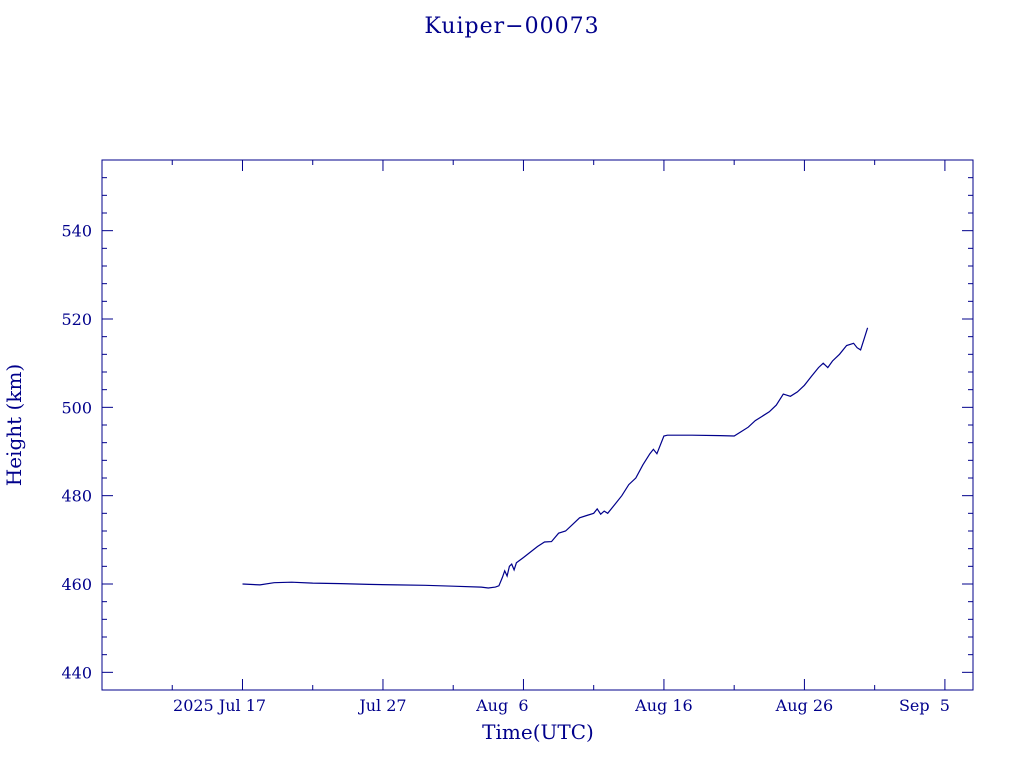  I want to click on y-axis-title: Height (km), so click(14, 425).